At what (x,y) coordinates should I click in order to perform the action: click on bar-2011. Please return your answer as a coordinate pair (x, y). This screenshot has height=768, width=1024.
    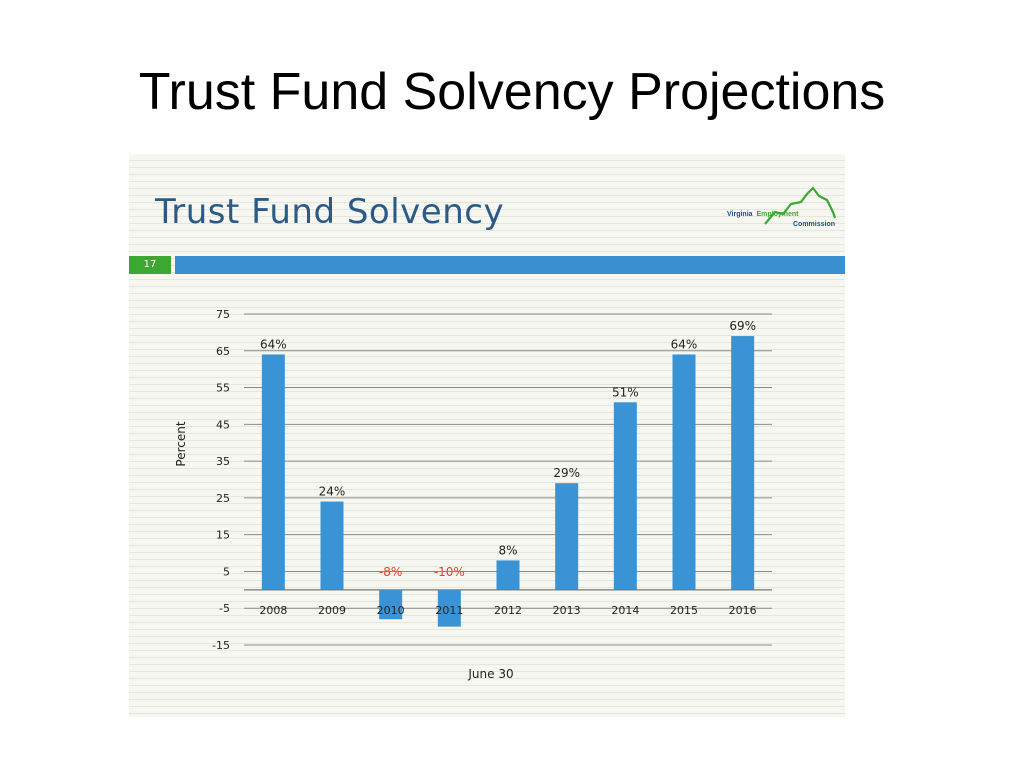
    Looking at the image, I should click on (449, 608).